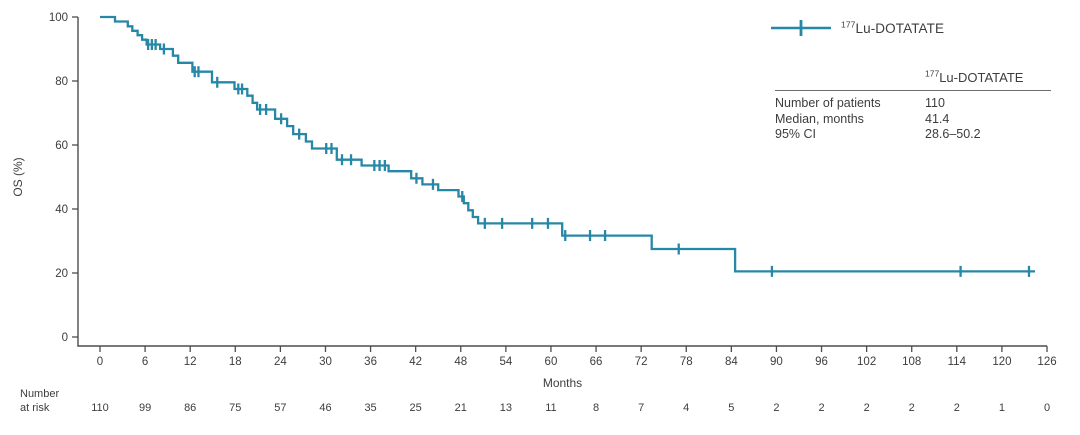  What do you see at coordinates (370, 408) in the screenshot?
I see `risk-value: 35` at bounding box center [370, 408].